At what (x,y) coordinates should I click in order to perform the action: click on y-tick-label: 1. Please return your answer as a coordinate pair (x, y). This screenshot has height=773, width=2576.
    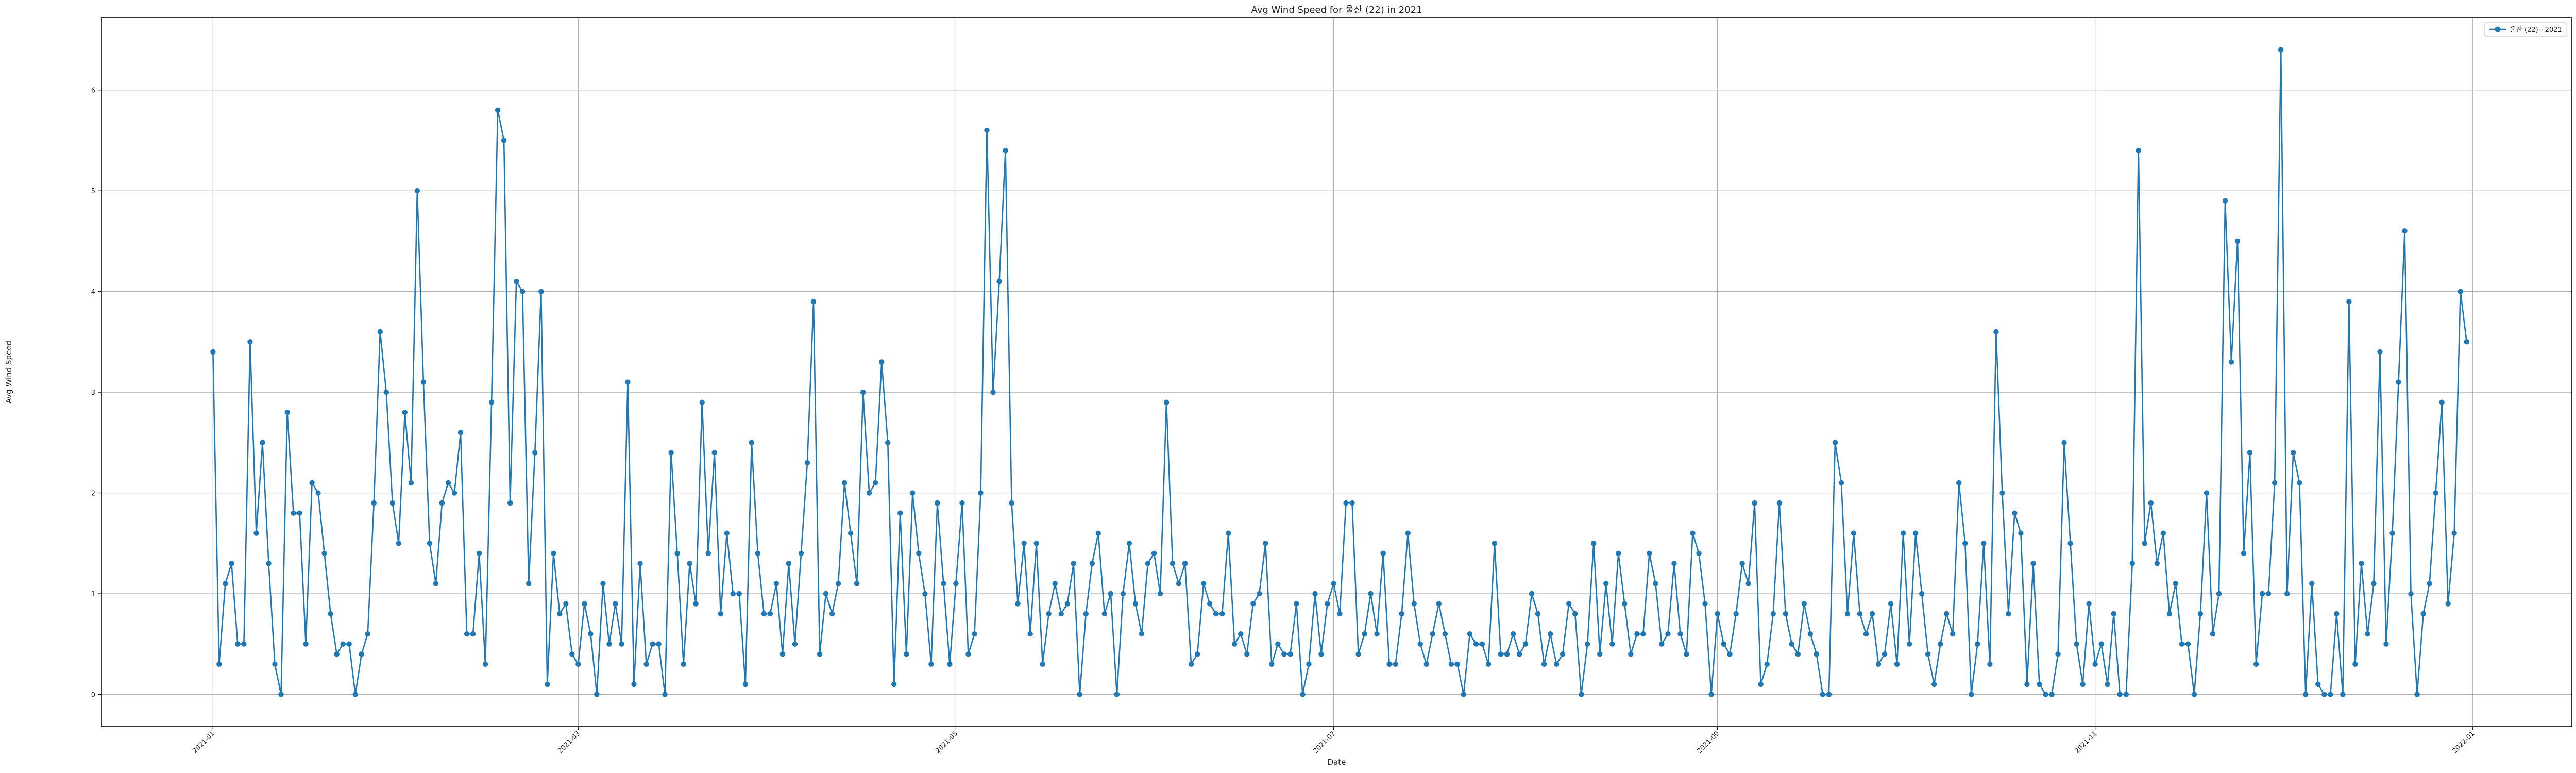
    Looking at the image, I should click on (93, 594).